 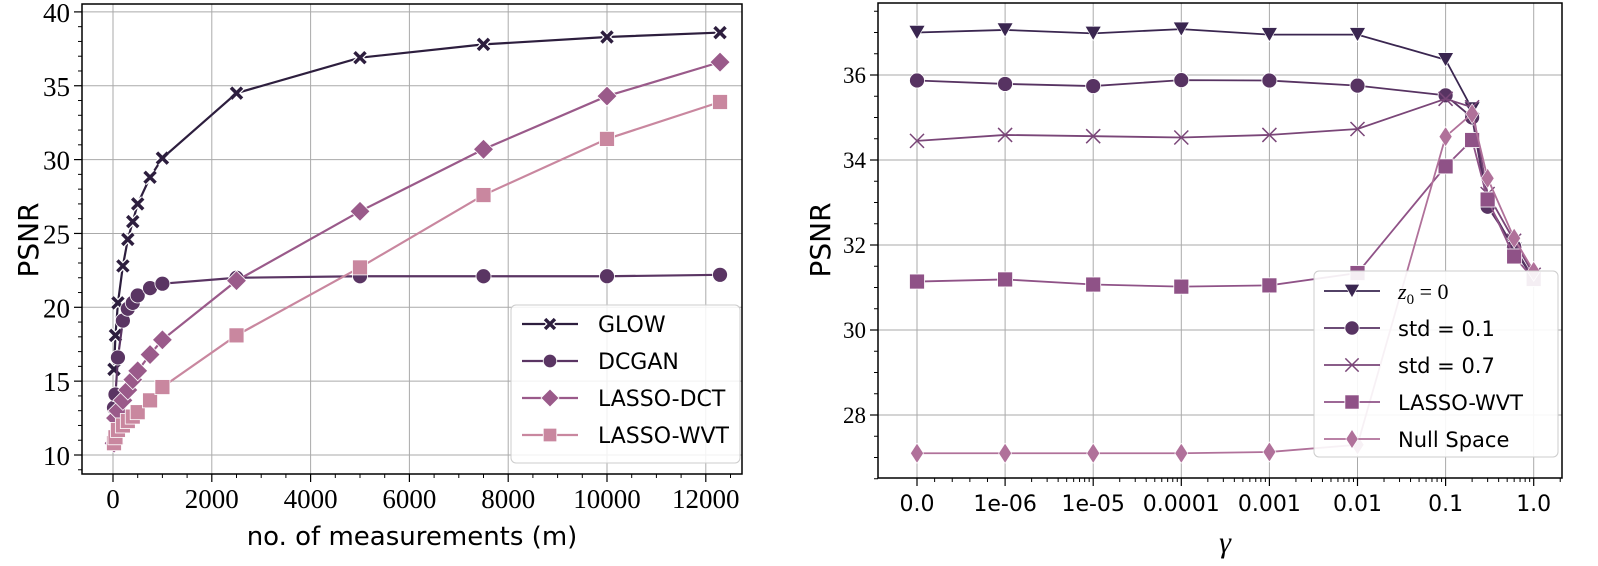 What do you see at coordinates (638, 362) in the screenshot?
I see `legend-label: DCGAN` at bounding box center [638, 362].